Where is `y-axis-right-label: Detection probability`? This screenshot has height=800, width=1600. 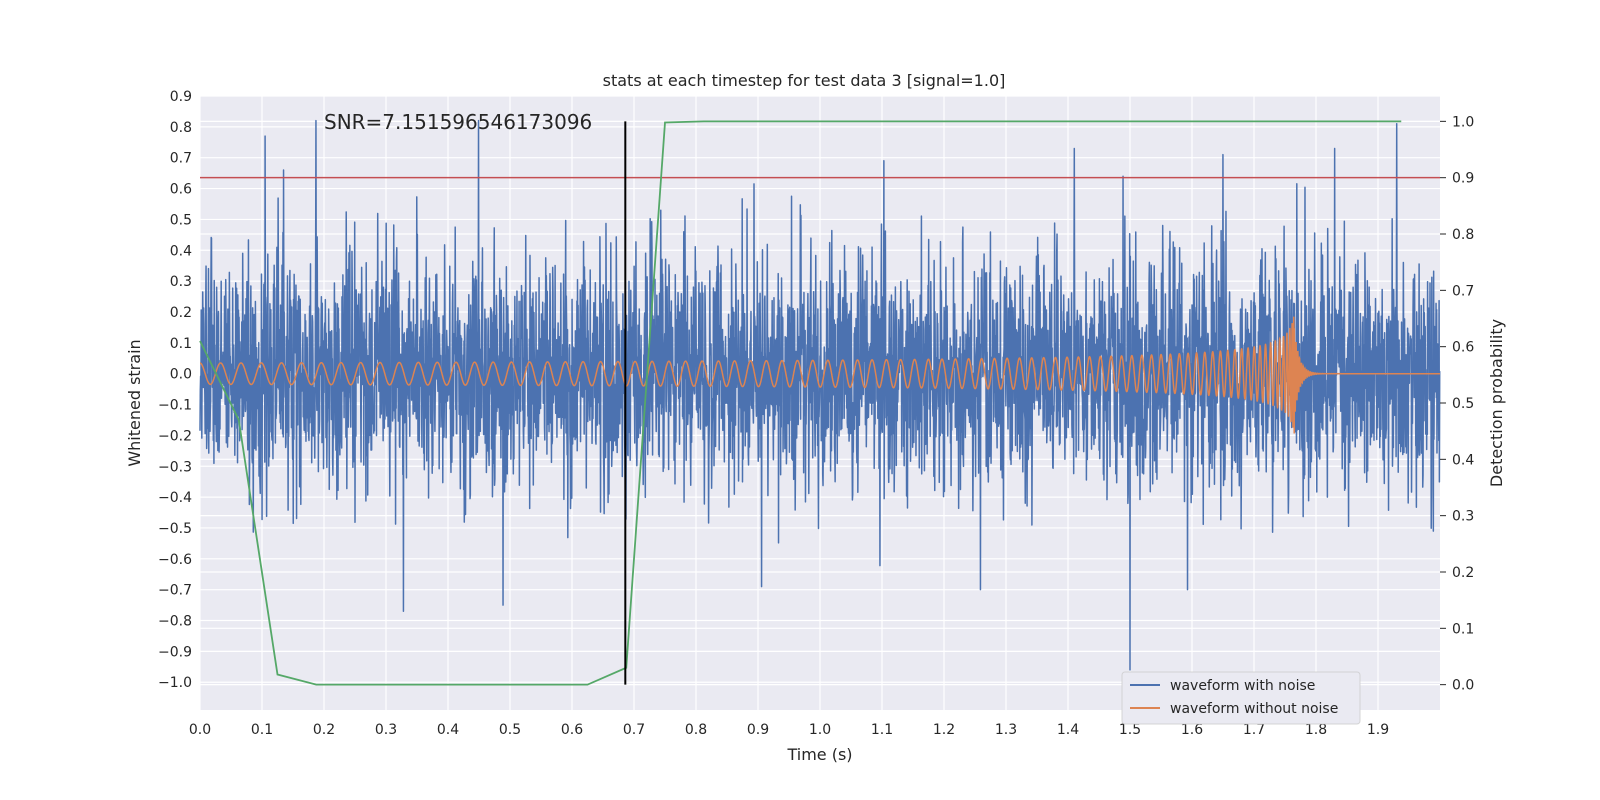
y-axis-right-label: Detection probability is located at coordinates (1496, 403).